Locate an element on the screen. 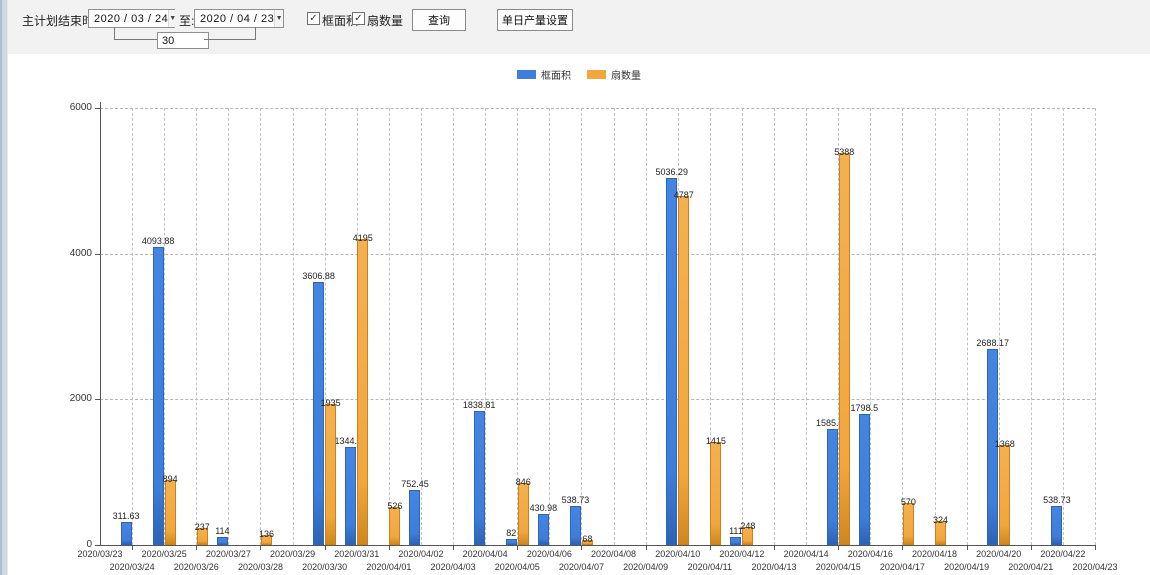 This screenshot has height=575, width=1150. x-axis-label: 2020/04/04 is located at coordinates (485, 554).